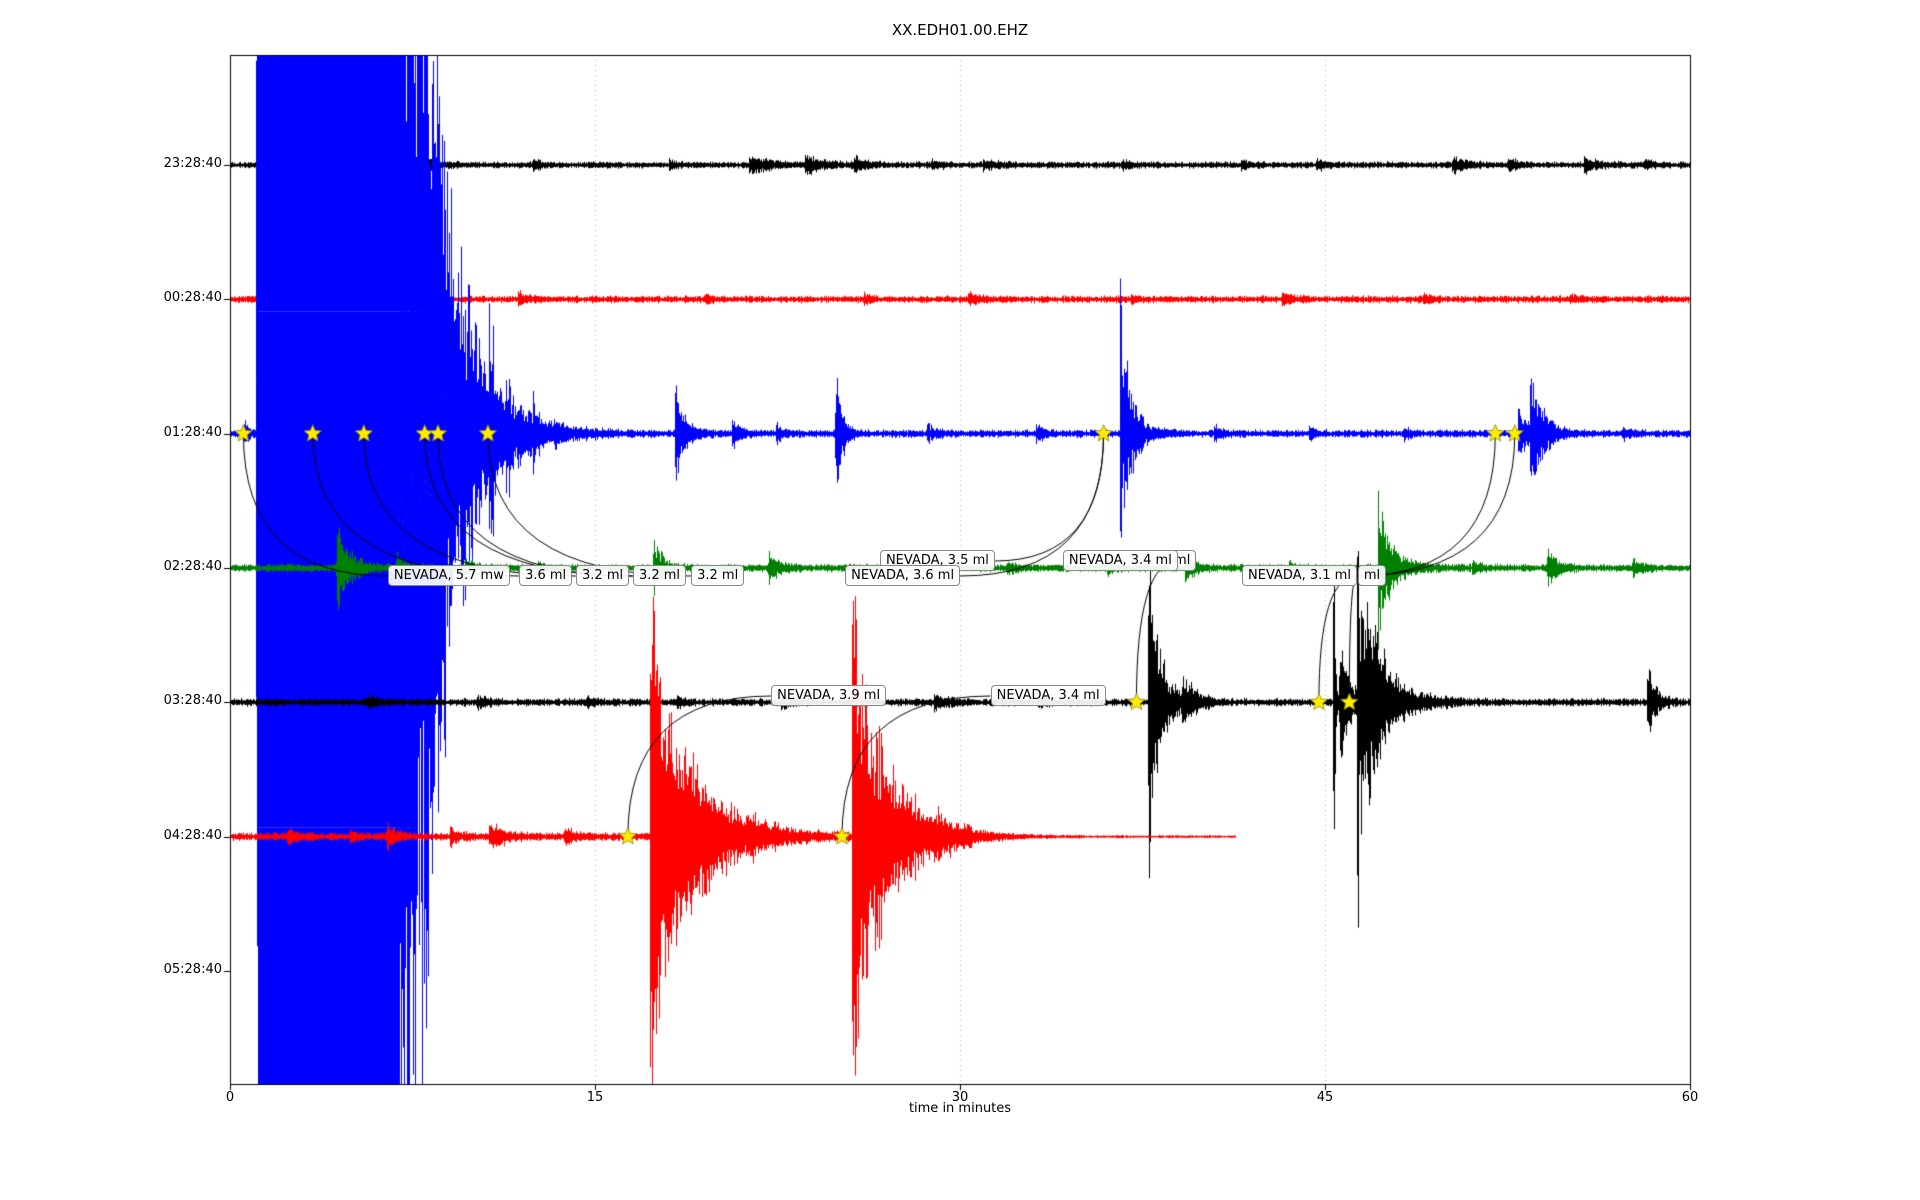  I want to click on y-tick-label: 04:28:40, so click(192, 835).